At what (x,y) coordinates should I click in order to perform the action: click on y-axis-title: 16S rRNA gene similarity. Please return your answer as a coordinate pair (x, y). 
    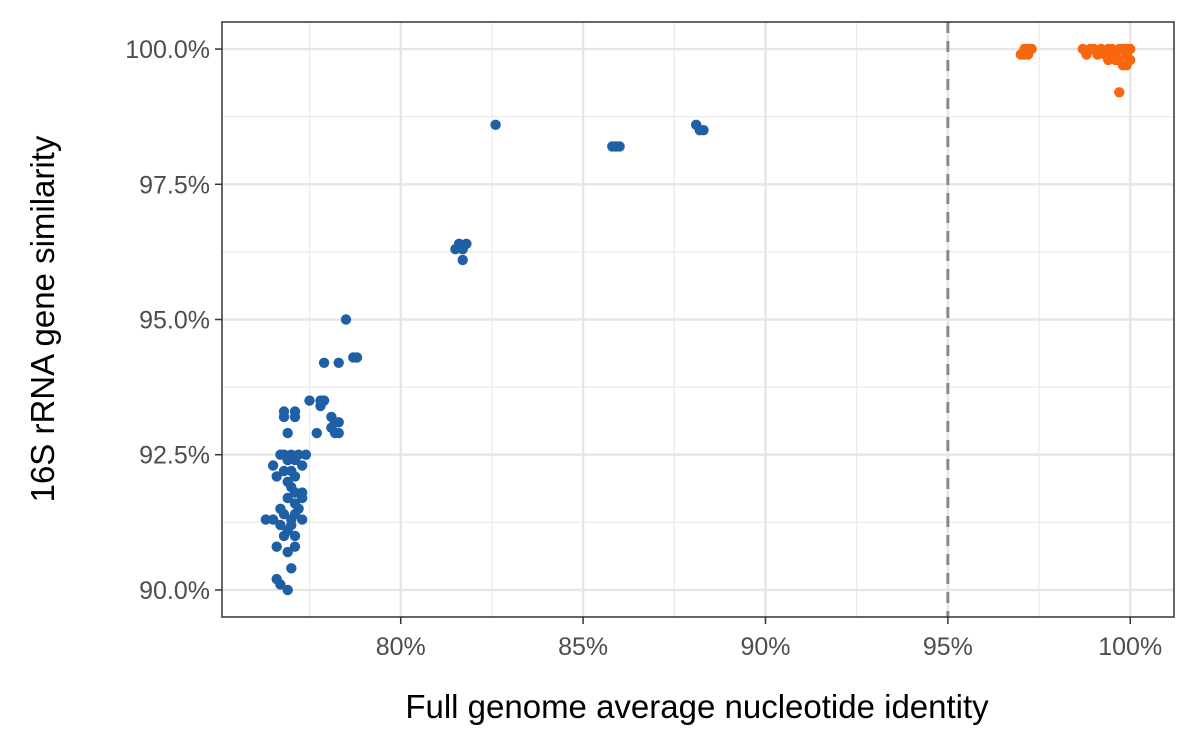
    Looking at the image, I should click on (42, 318).